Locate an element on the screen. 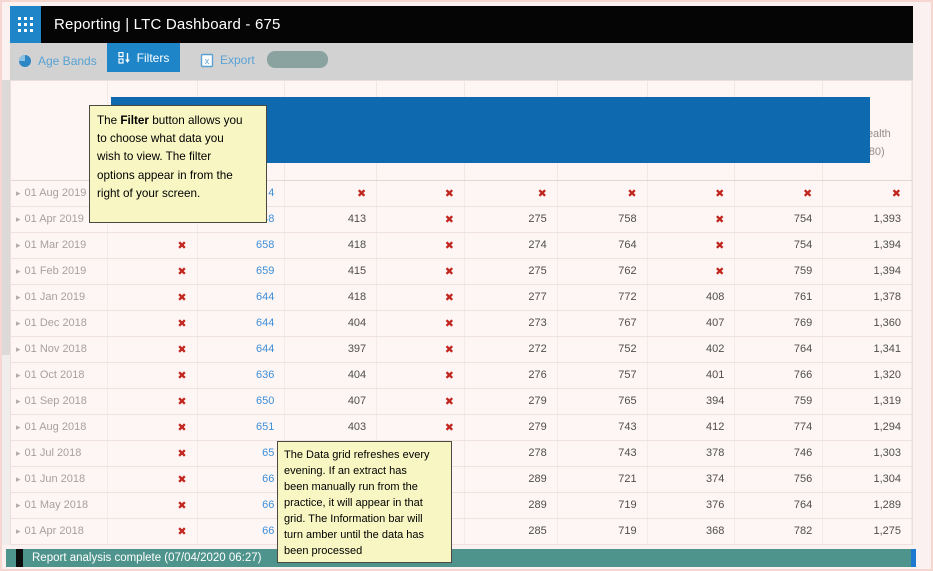 Image resolution: width=933 pixels, height=571 pixels. value-cell: 759 is located at coordinates (779, 401).